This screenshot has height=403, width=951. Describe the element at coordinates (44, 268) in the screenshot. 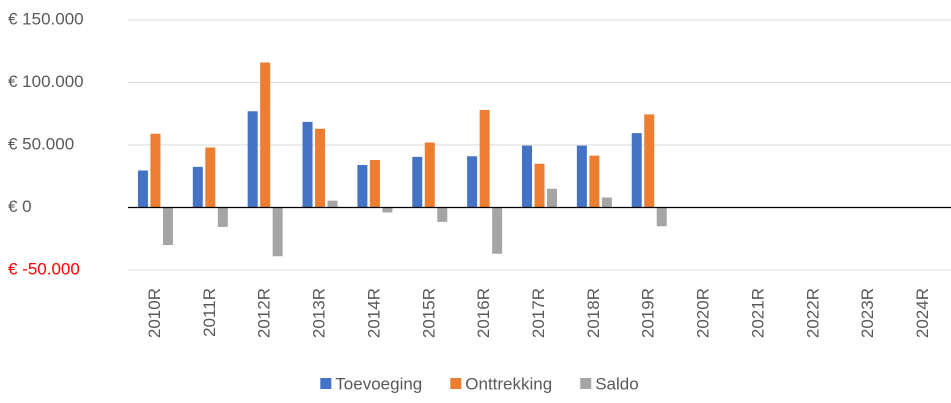

I see `y-tick-label: € -50.000` at that location.